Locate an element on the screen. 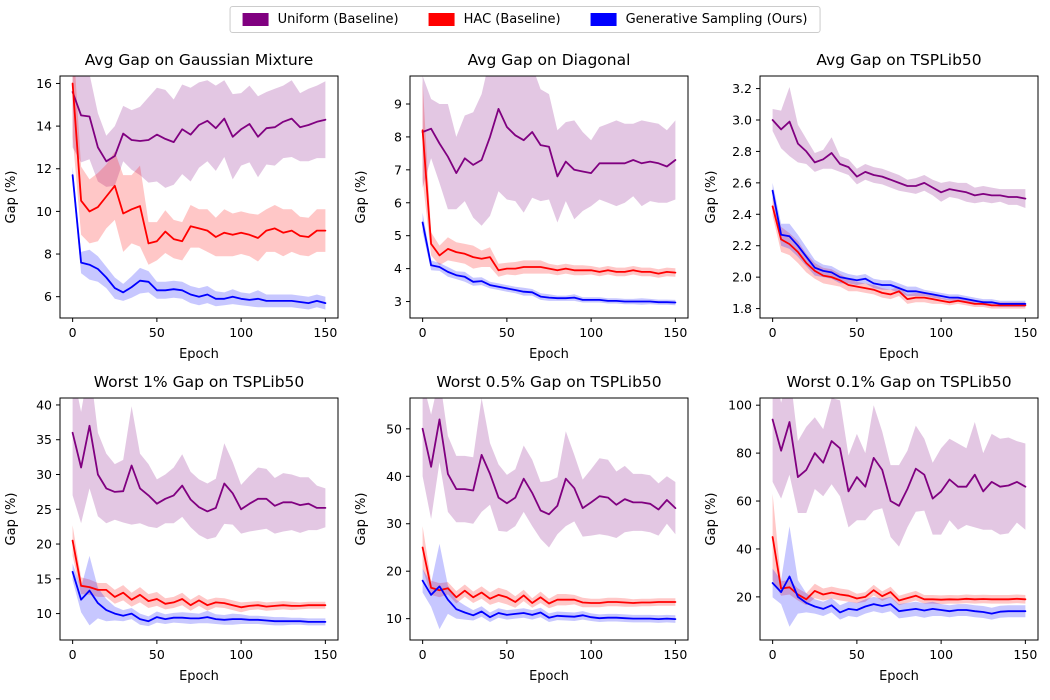 This screenshot has width=1050, height=700. legend-item-hac: HAC (Baseline) is located at coordinates (494, 19).